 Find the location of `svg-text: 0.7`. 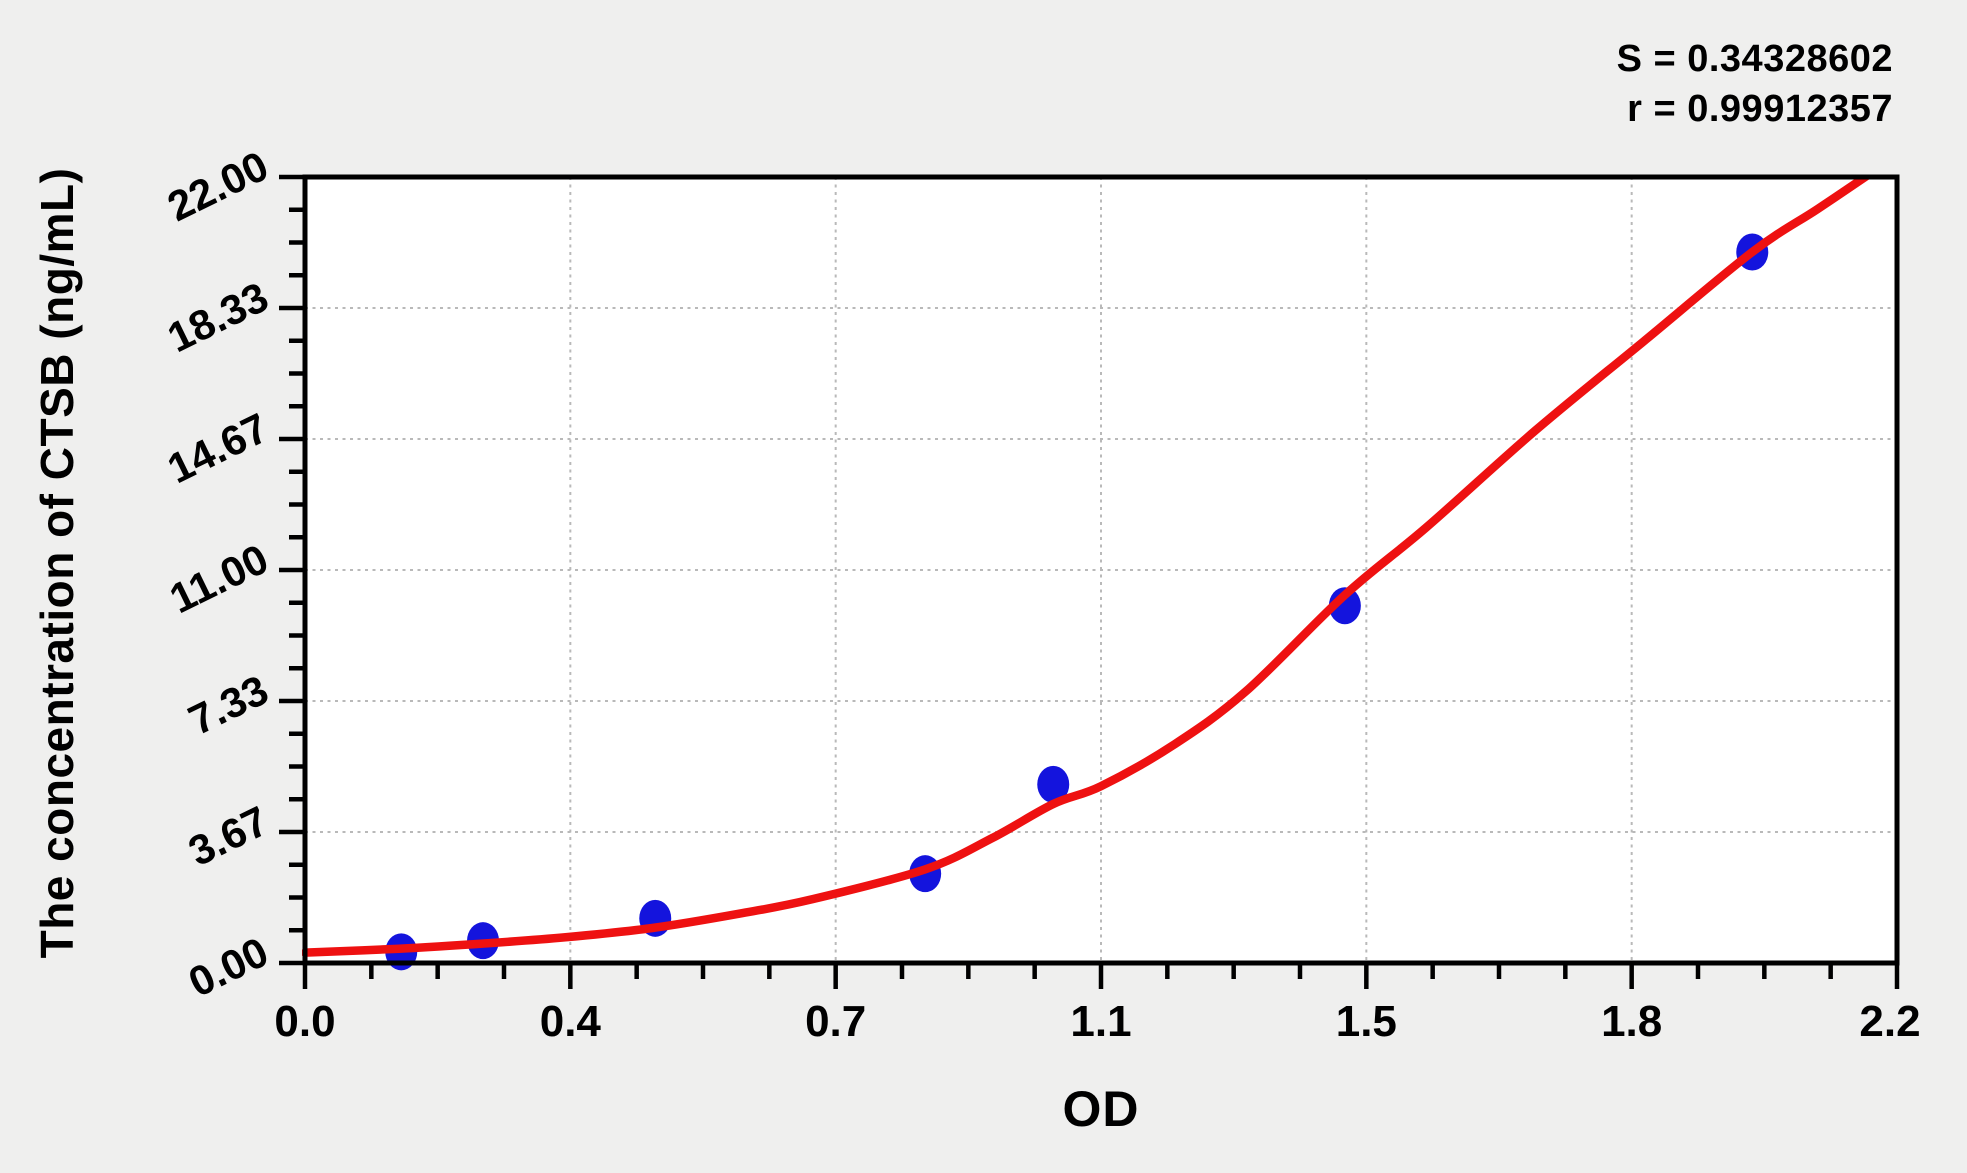

svg-text: 0.7 is located at coordinates (835, 1021).